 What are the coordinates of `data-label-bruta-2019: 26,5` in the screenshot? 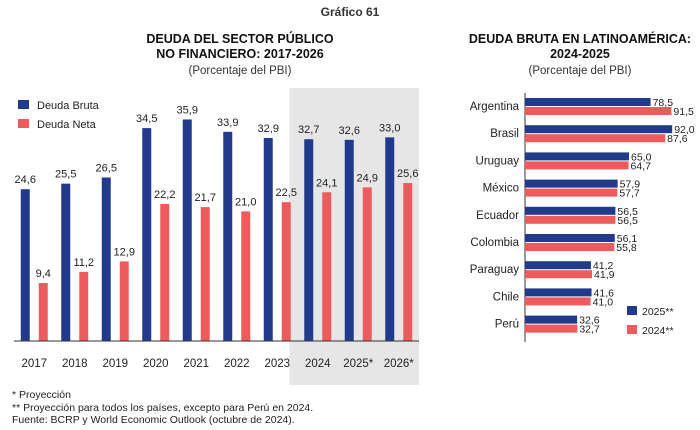 It's located at (106, 168).